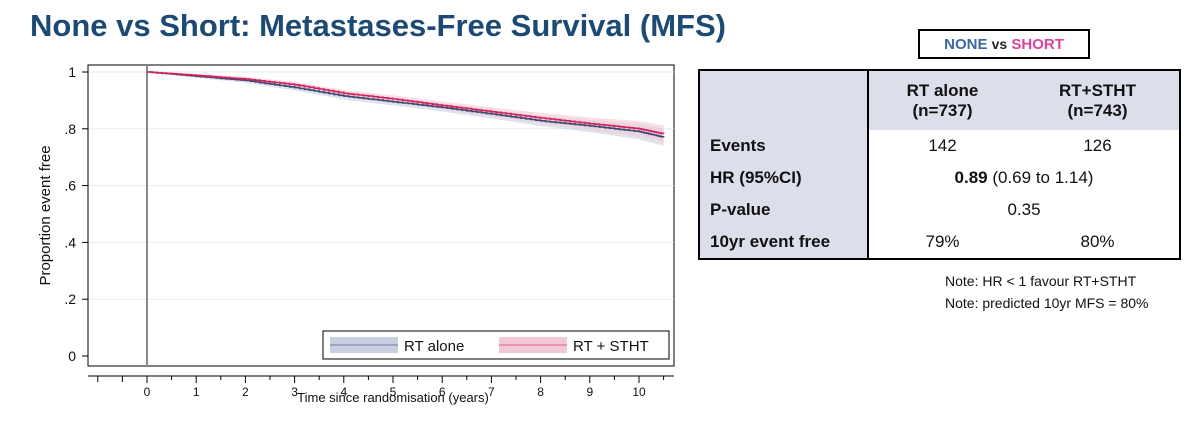  I want to click on row-label-pvalue: P-value, so click(784, 210).